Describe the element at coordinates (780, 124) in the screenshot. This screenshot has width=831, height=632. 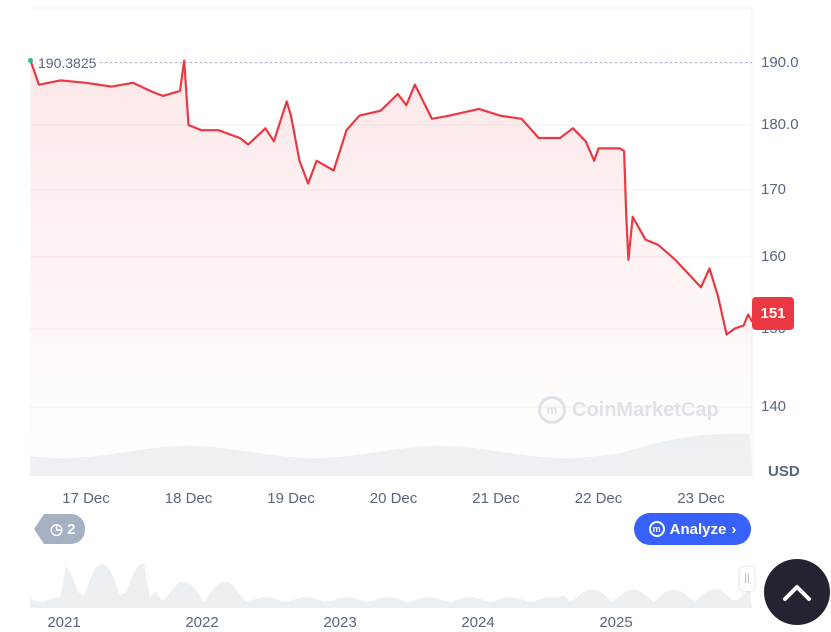
I see `y-tick-label: 180.0` at that location.